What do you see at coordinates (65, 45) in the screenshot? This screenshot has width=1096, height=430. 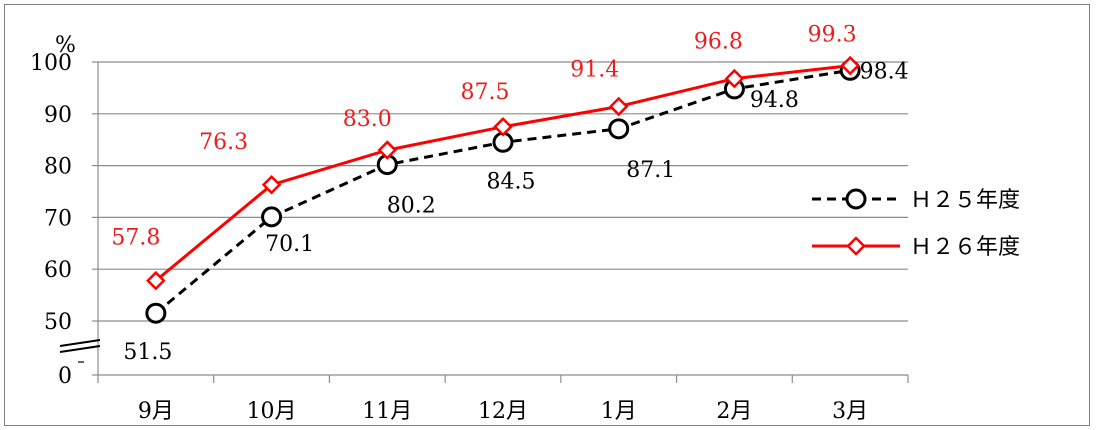 I see `y-unit-label: %` at bounding box center [65, 45].